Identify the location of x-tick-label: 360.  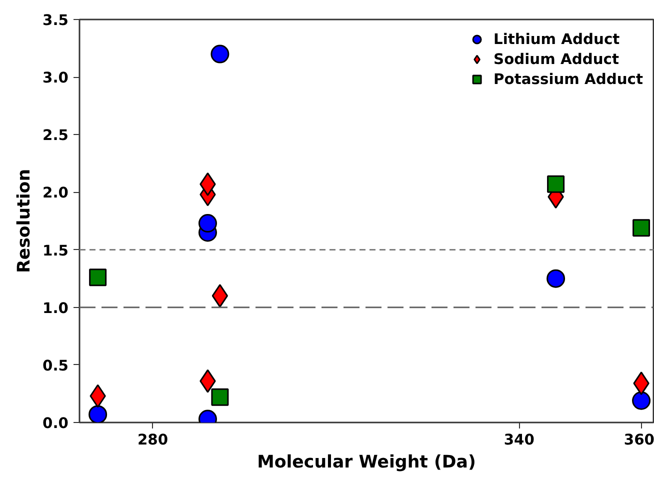
(639, 440).